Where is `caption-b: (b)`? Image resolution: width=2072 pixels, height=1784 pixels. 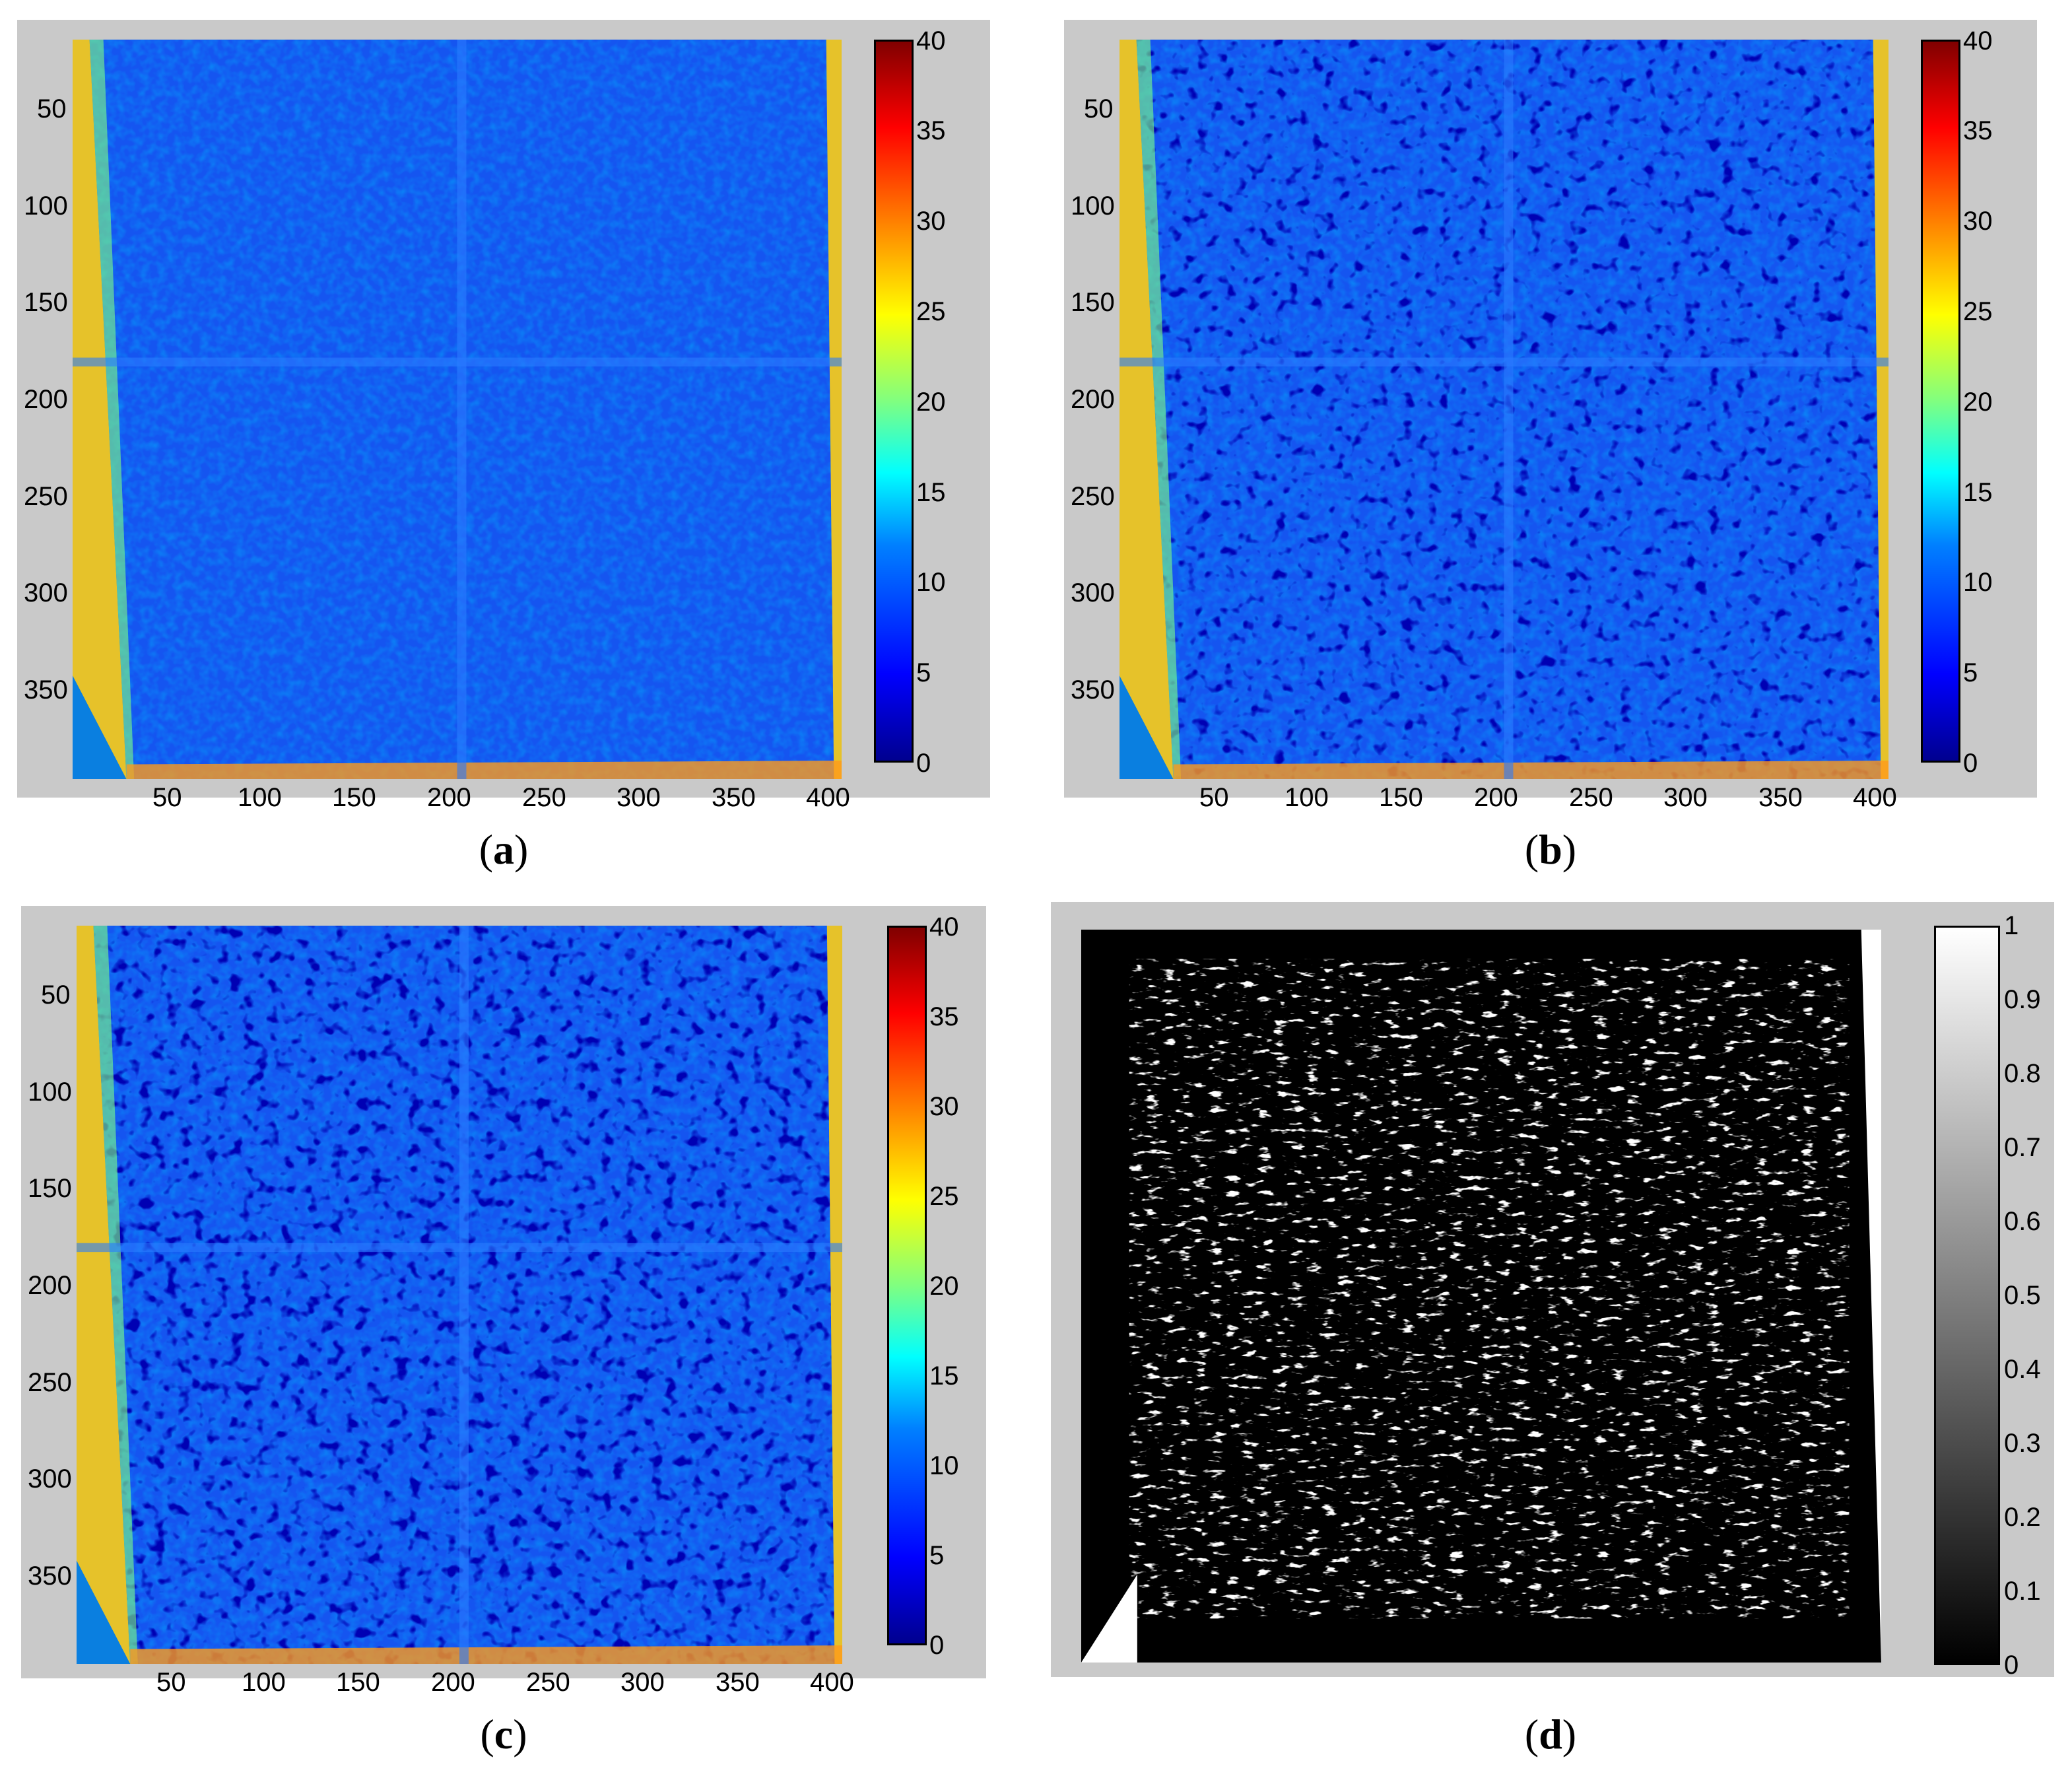
caption-b: (b) is located at coordinates (1551, 850).